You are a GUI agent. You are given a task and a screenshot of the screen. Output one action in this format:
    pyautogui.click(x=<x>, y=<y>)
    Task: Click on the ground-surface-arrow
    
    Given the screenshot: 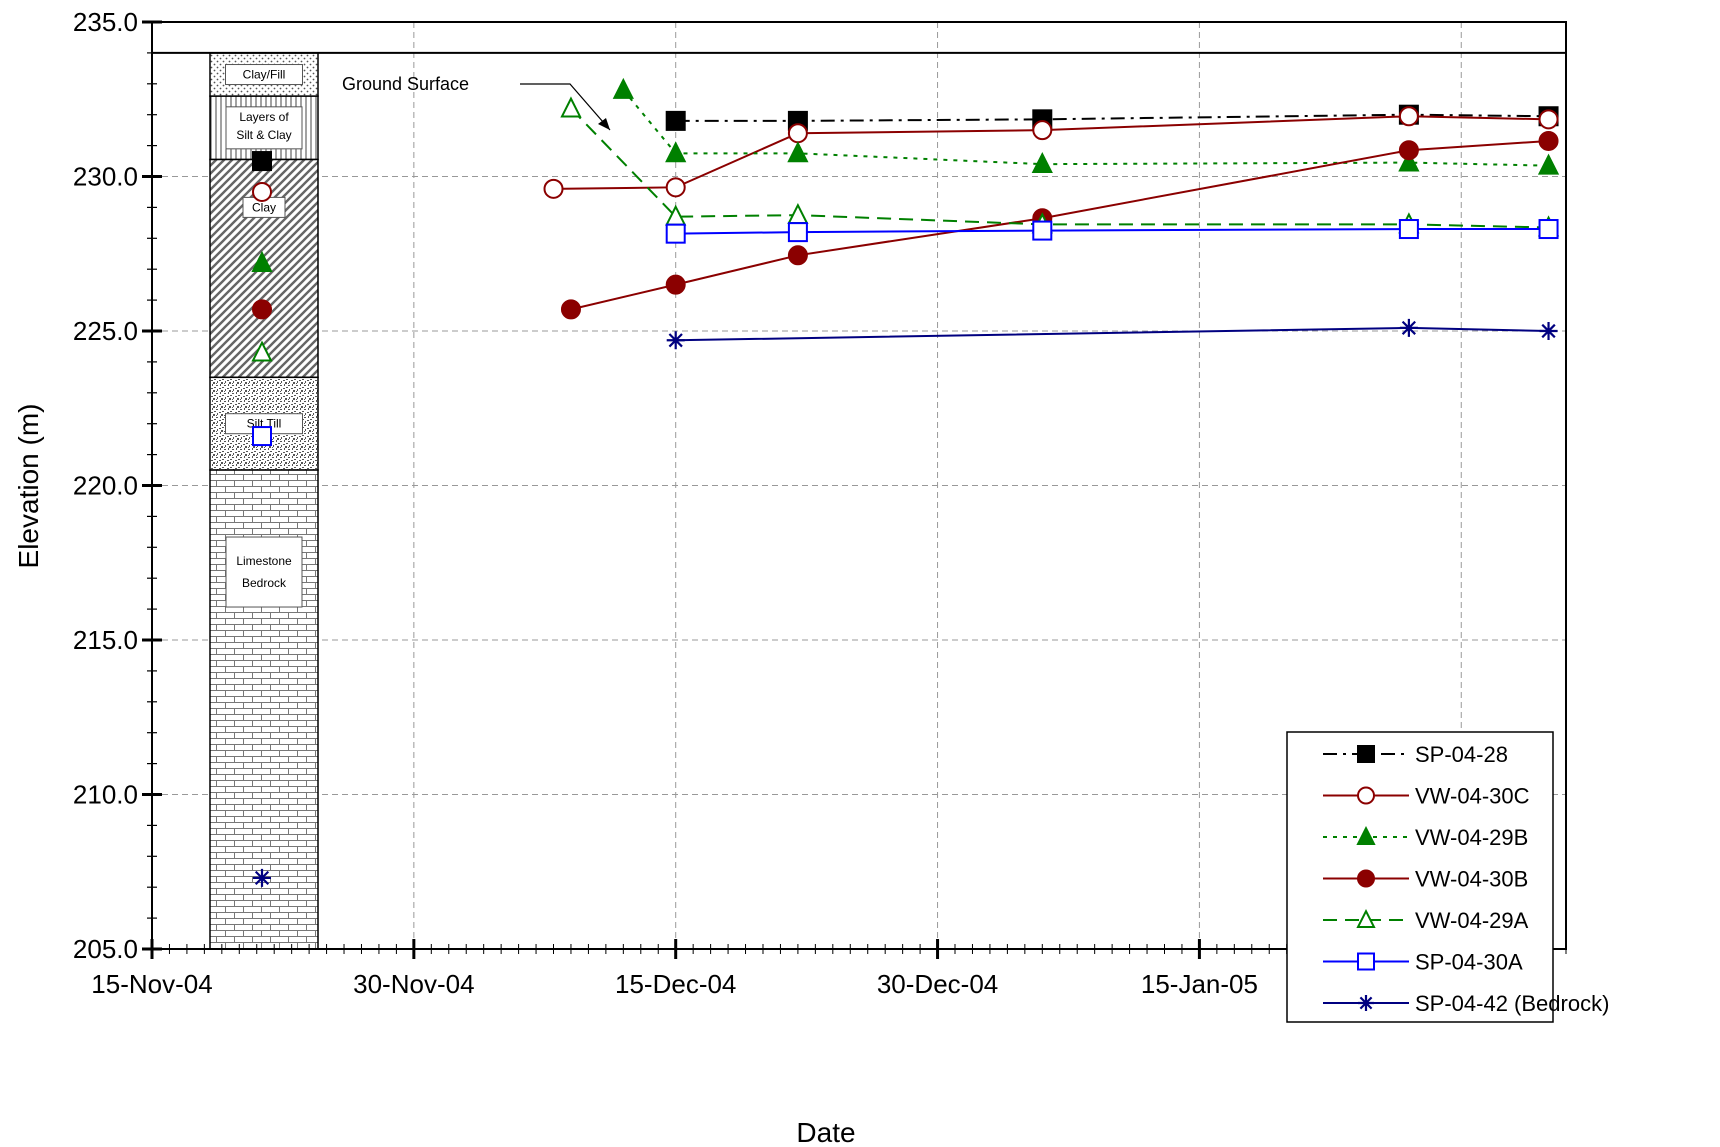 What is the action you would take?
    pyautogui.click(x=565, y=107)
    